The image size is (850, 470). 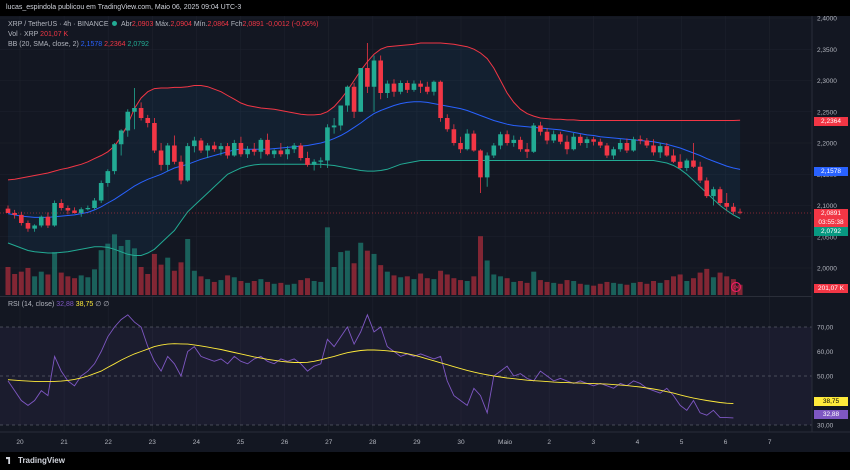 What do you see at coordinates (115, 44) in the screenshot?
I see `bollinger-upper-value: 2,2364` at bounding box center [115, 44].